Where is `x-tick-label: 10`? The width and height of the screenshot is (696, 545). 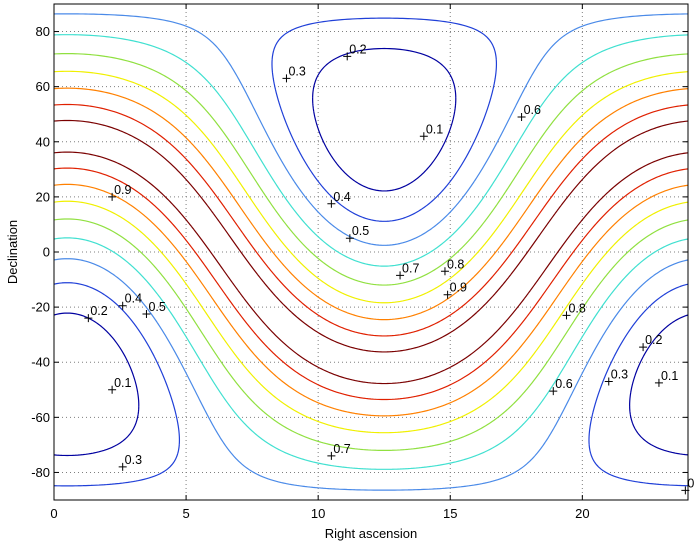 x-tick-label: 10 is located at coordinates (318, 513).